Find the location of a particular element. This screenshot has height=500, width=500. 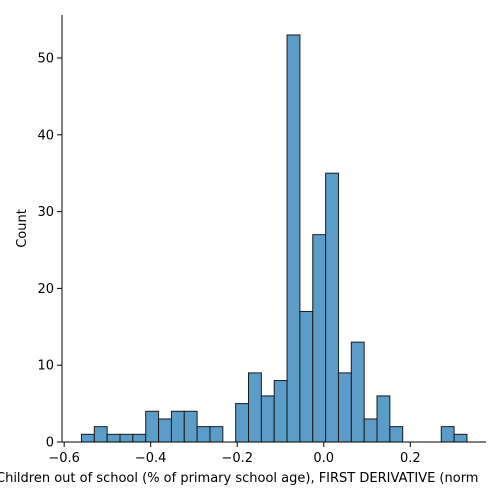

y-tick-label: 40 is located at coordinates (45, 135).